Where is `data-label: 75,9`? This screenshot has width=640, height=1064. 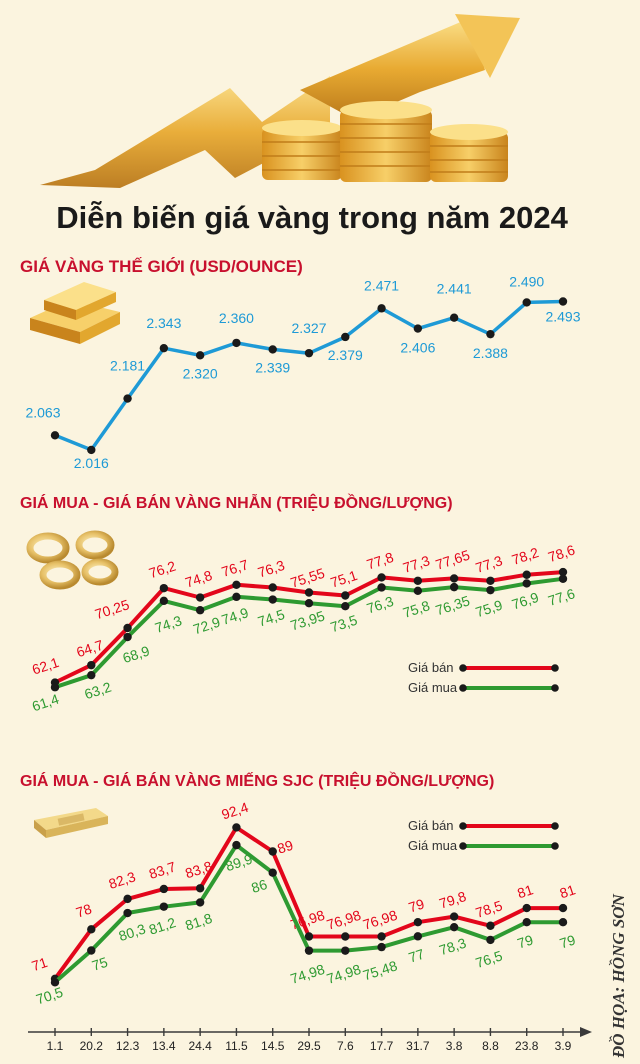
data-label: 75,9 is located at coordinates (488, 609).